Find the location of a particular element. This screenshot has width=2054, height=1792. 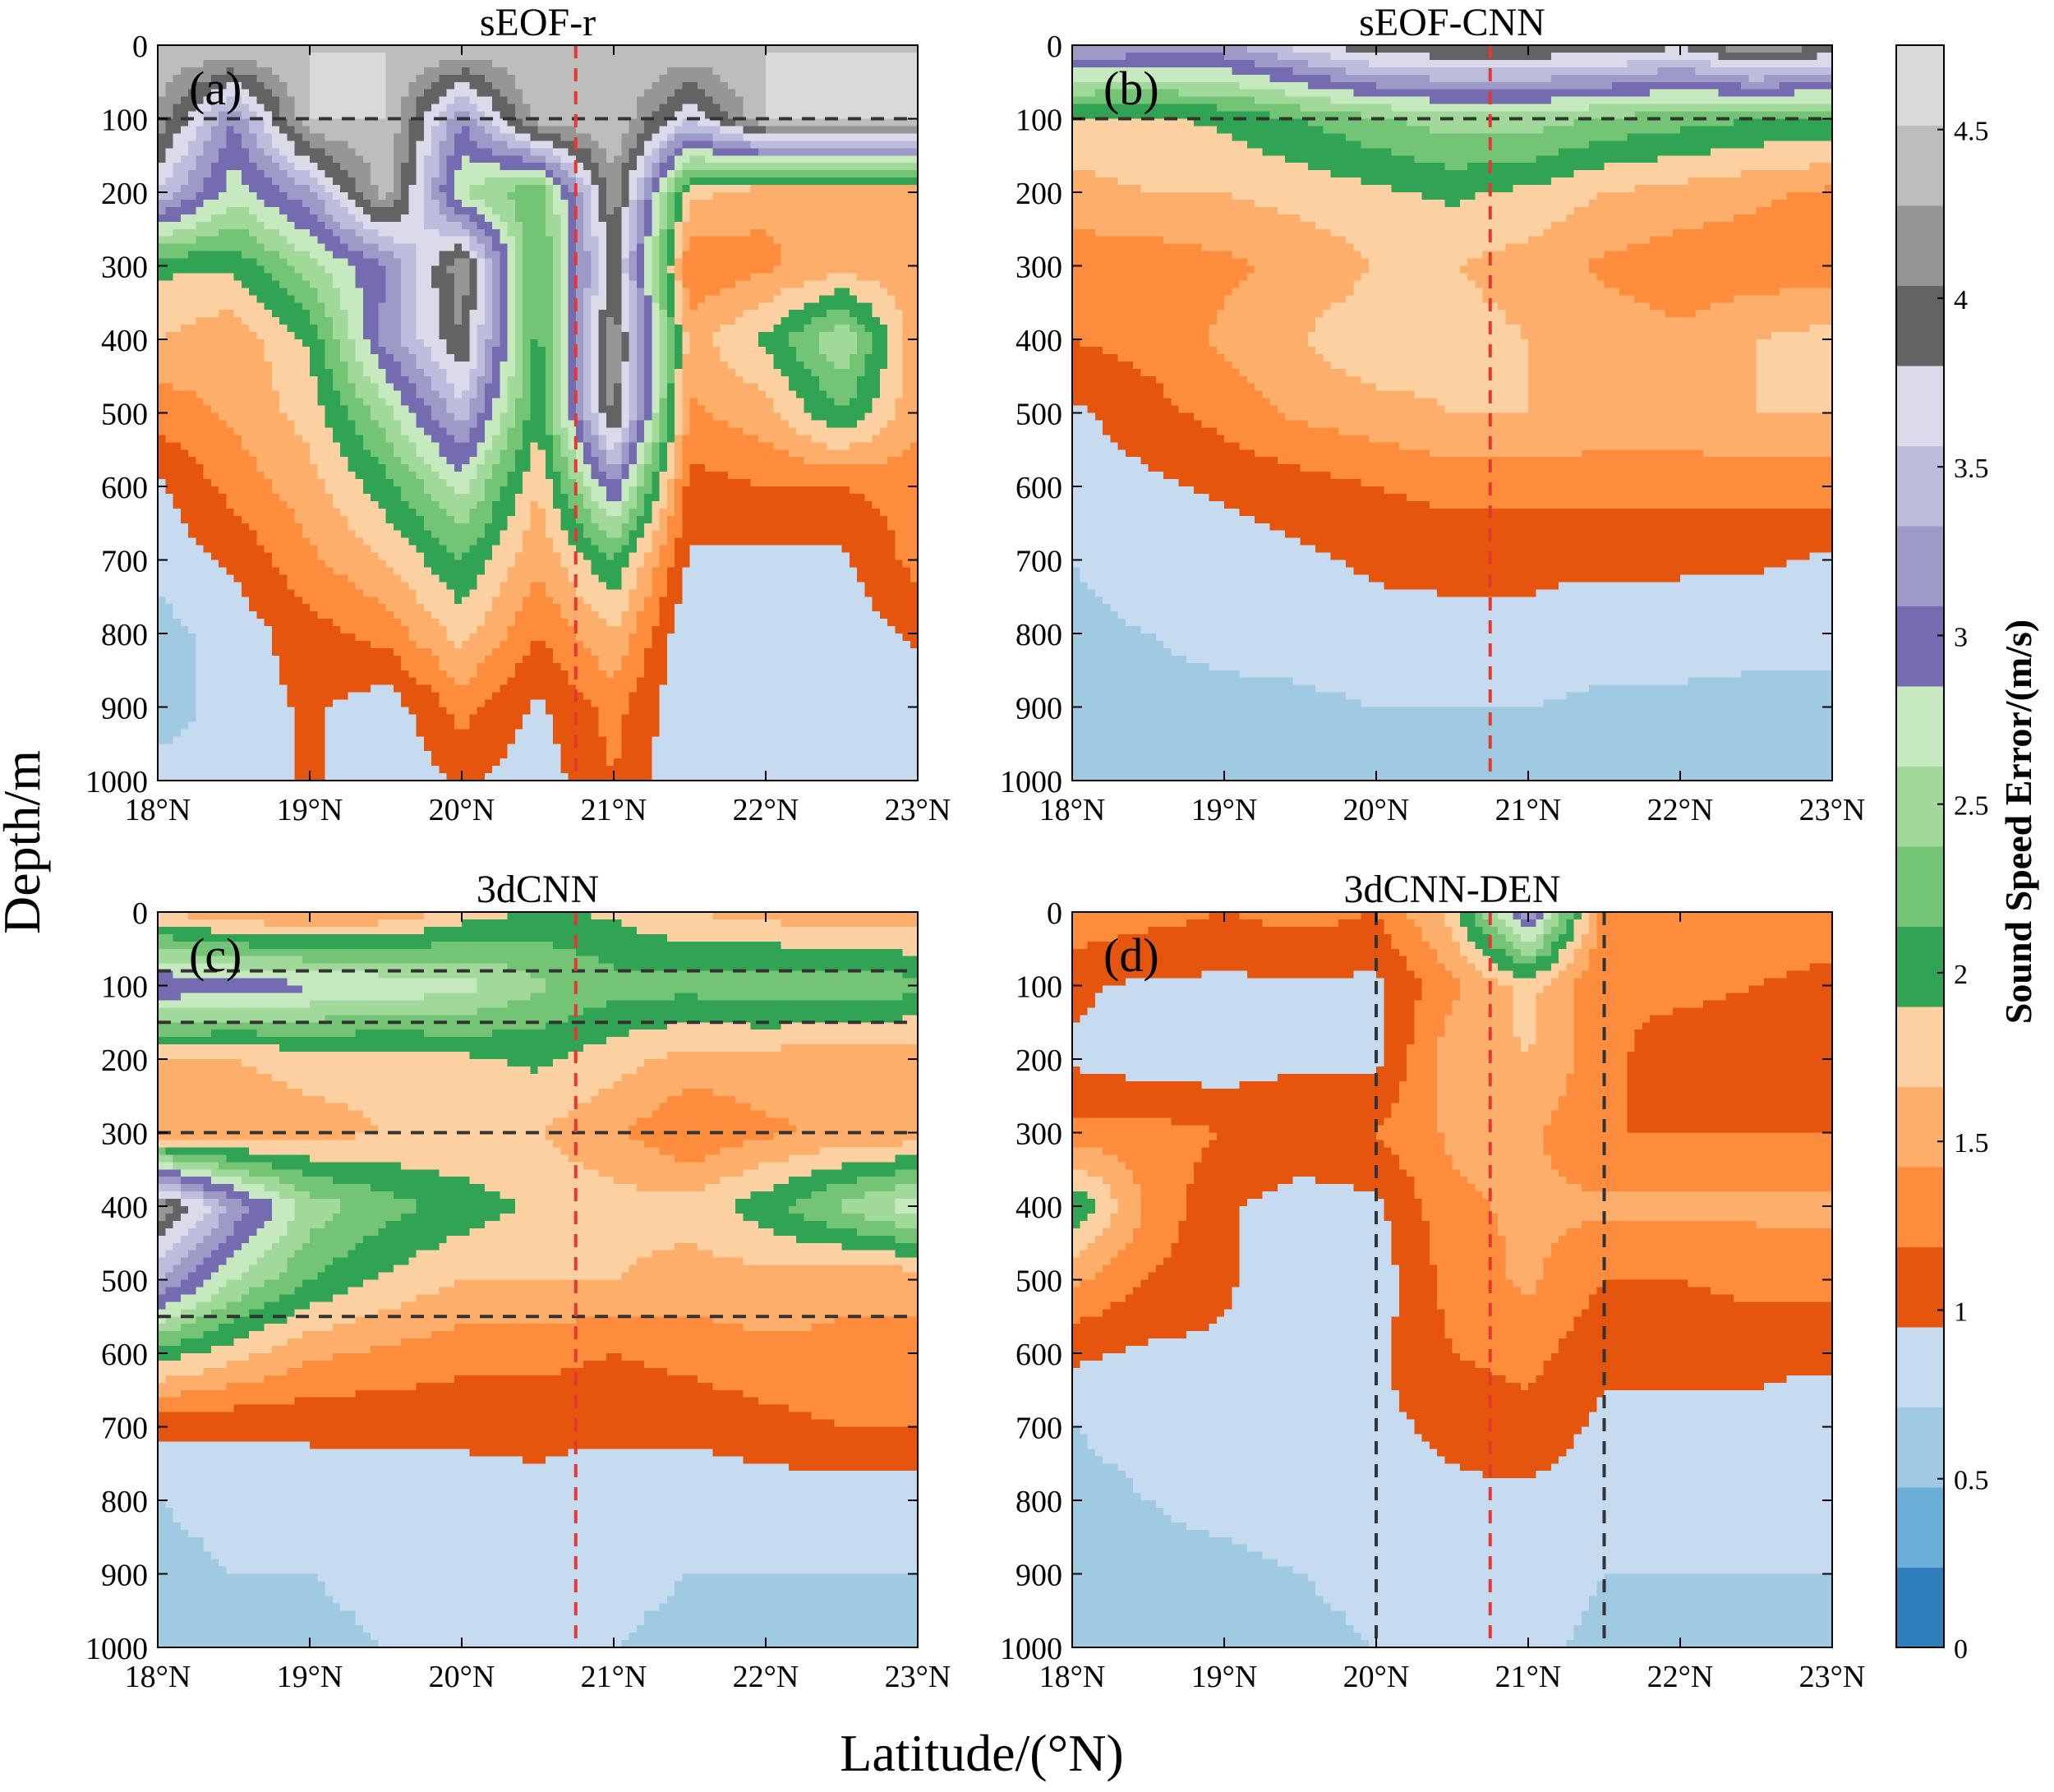

panel-title: sEOF-r is located at coordinates (538, 22).